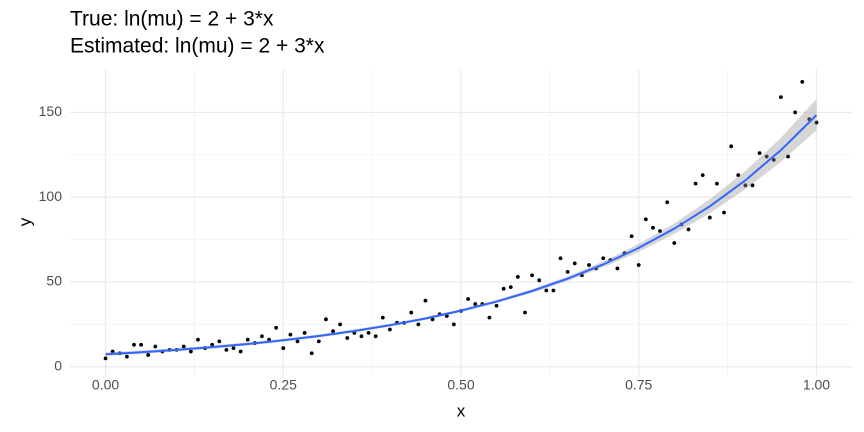 This screenshot has width=864, height=432. What do you see at coordinates (105, 385) in the screenshot?
I see `x-tick-label: 0.00` at bounding box center [105, 385].